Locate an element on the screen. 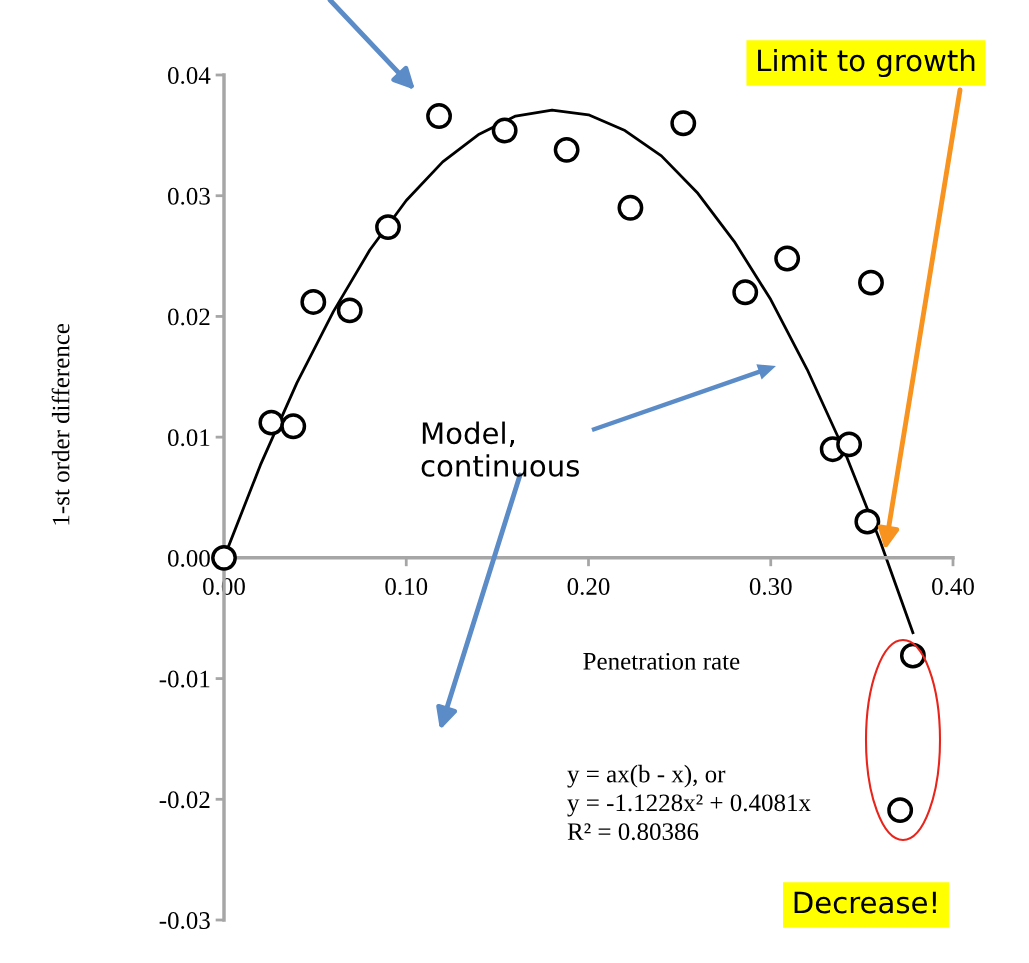 This screenshot has height=963, width=1029. y-tick-label: 0.04 is located at coordinates (189, 76).